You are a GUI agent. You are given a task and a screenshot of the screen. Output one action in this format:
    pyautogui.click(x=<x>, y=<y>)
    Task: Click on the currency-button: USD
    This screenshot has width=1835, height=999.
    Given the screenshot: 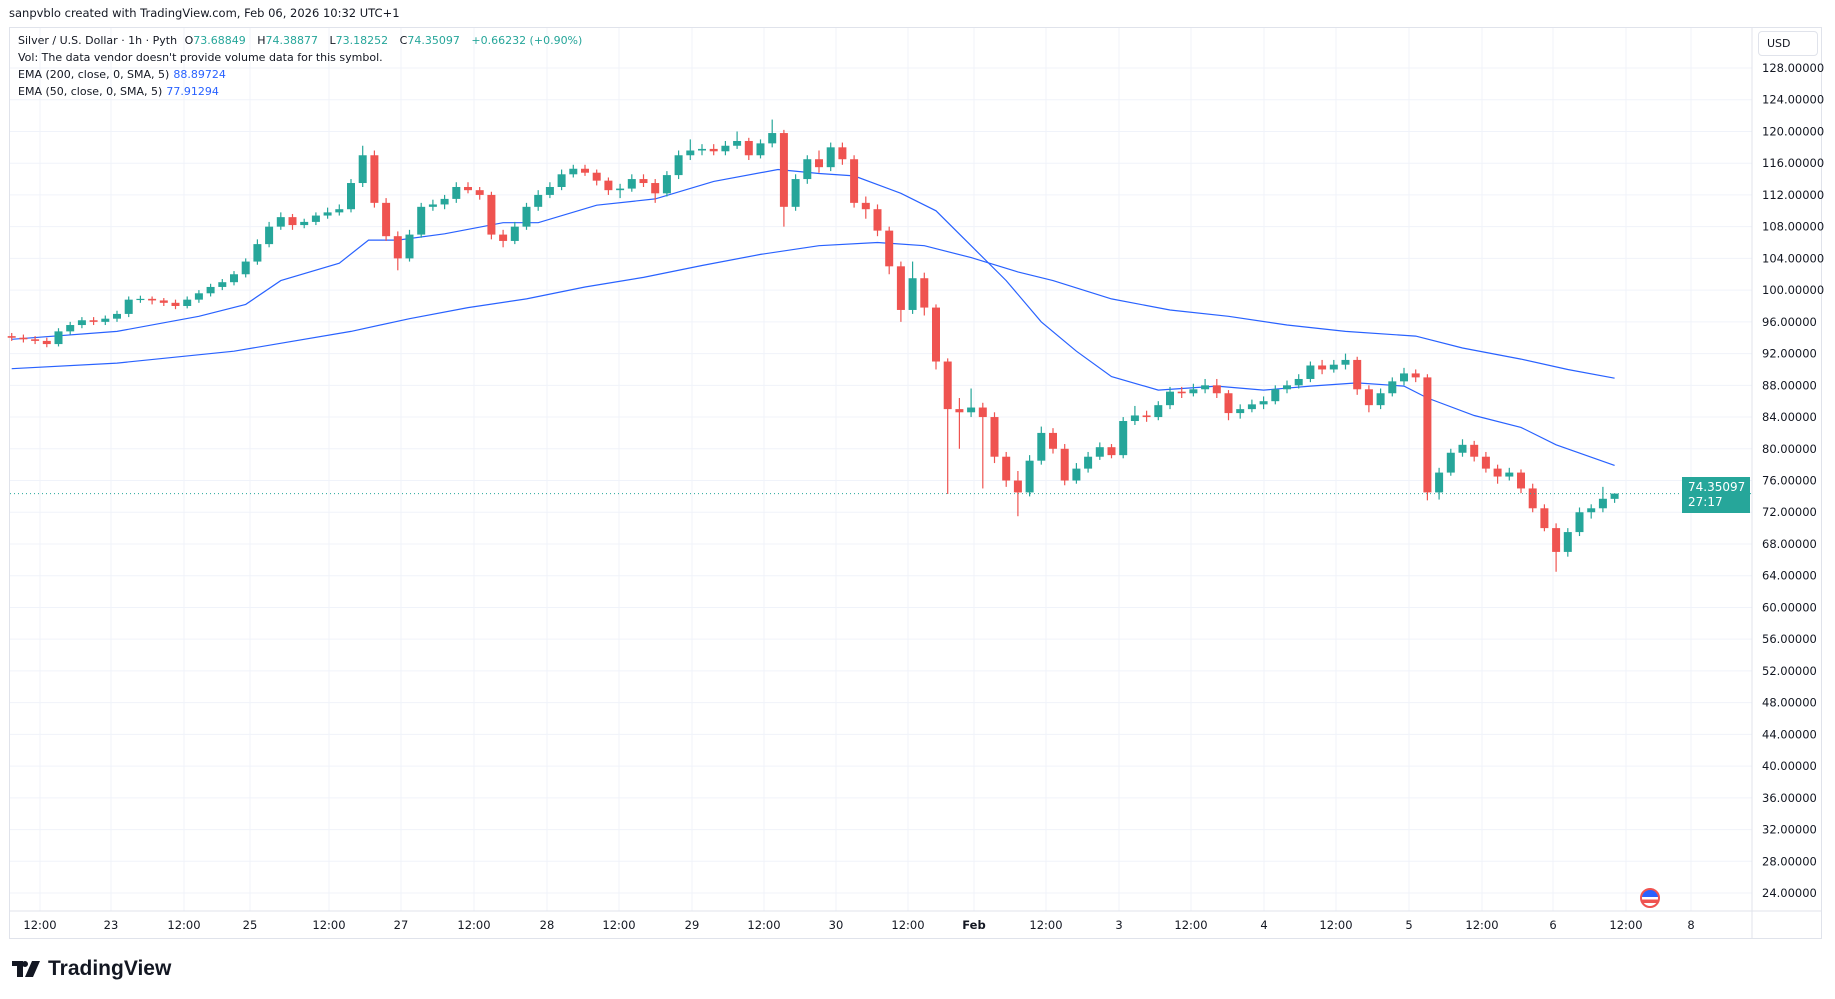 What is the action you would take?
    pyautogui.click(x=1788, y=43)
    